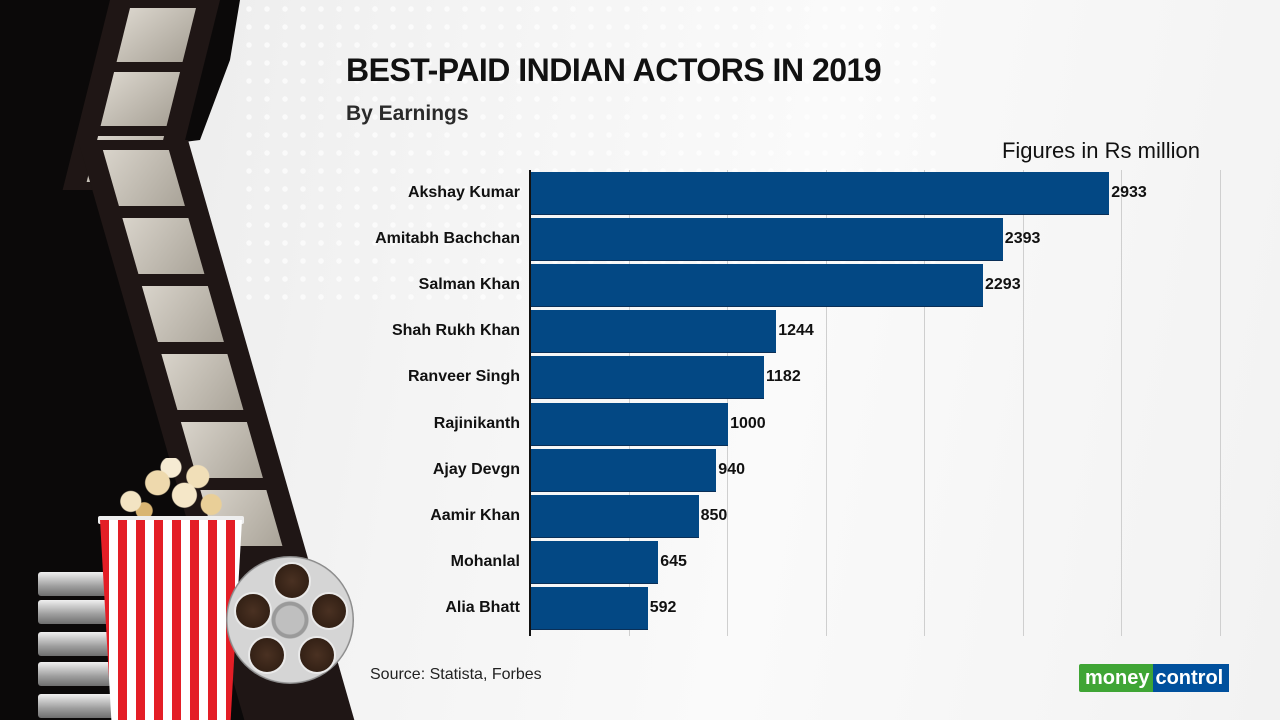 The width and height of the screenshot is (1280, 720). I want to click on bar-row: Ajay Devgn 940, so click(640, 469).